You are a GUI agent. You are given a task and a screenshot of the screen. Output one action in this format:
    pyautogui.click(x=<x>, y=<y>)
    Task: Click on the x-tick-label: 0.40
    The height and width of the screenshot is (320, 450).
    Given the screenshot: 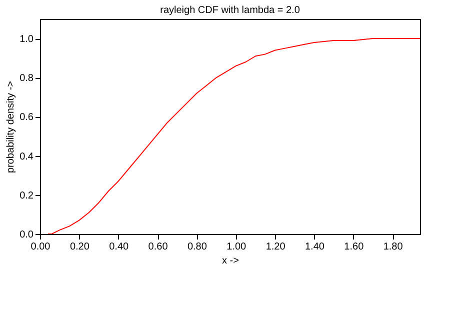 What is the action you would take?
    pyautogui.click(x=119, y=247)
    